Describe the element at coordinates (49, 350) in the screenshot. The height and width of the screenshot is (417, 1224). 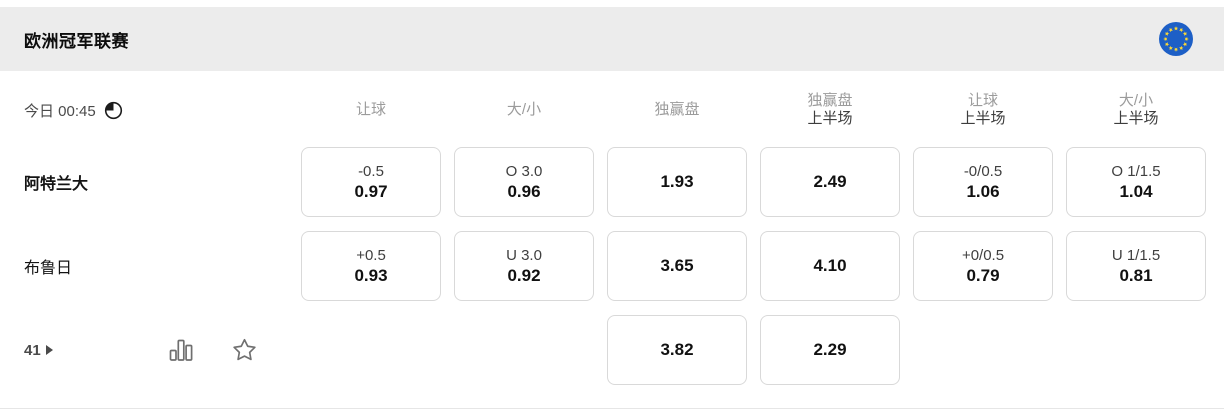
I see `chevron-right-icon` at that location.